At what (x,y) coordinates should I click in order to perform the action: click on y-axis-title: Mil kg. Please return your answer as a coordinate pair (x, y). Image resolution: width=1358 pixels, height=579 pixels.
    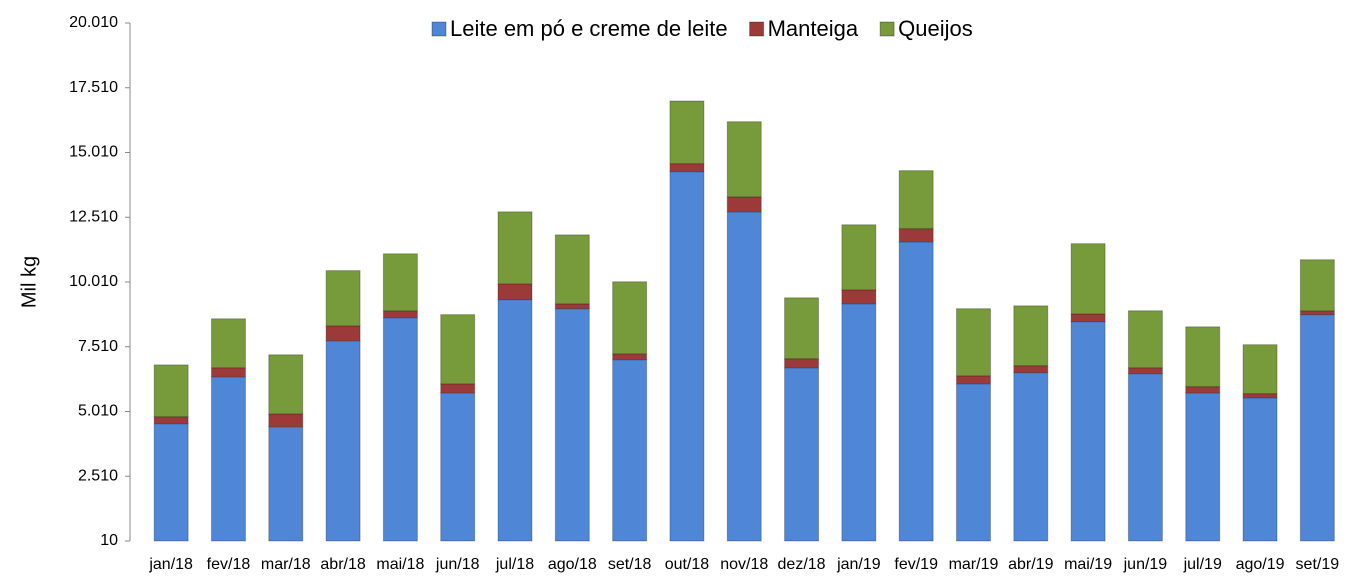
    Looking at the image, I should click on (29, 282).